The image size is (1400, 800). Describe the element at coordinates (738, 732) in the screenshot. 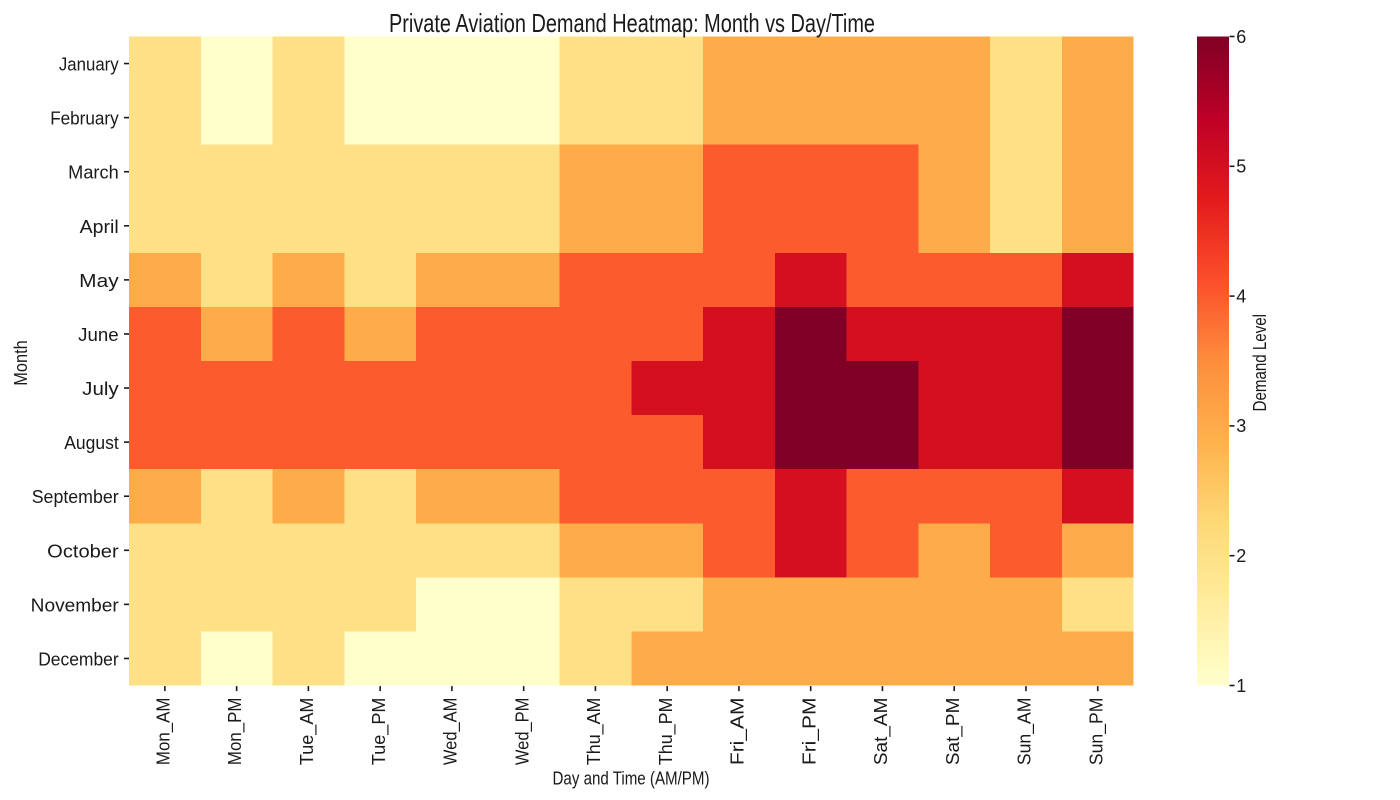

I see `svg-text: Fri_AM` at that location.